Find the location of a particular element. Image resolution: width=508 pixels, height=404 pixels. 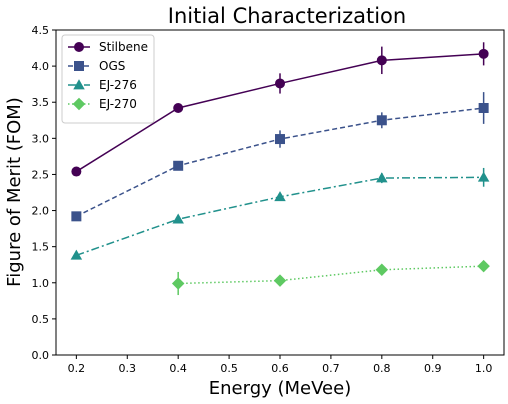

x-tick-label: 0.7 is located at coordinates (331, 368).